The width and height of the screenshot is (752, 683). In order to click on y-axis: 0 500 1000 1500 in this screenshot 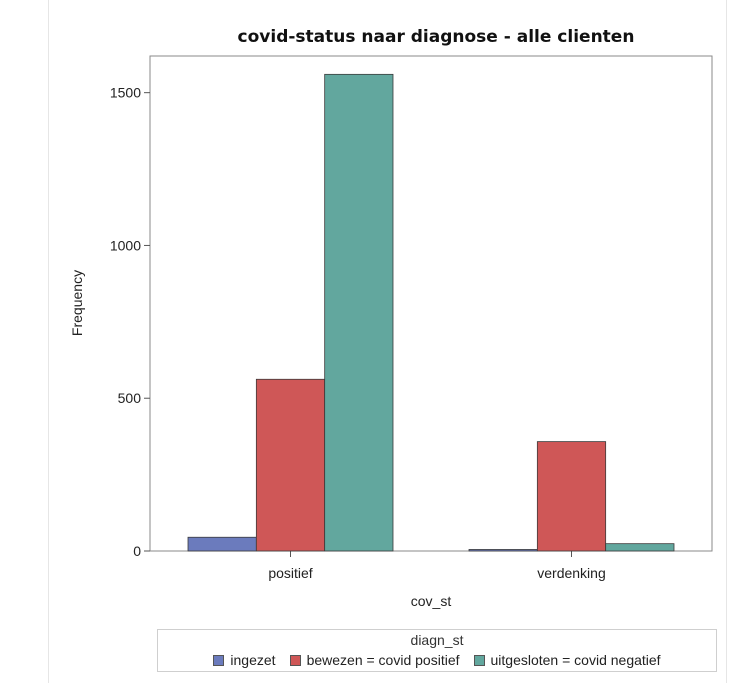, I will do `click(130, 322)`.